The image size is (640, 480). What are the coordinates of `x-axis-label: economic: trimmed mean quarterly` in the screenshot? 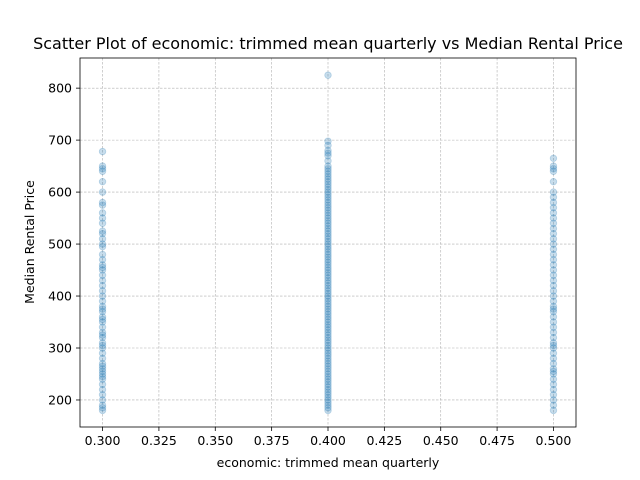 It's located at (328, 462).